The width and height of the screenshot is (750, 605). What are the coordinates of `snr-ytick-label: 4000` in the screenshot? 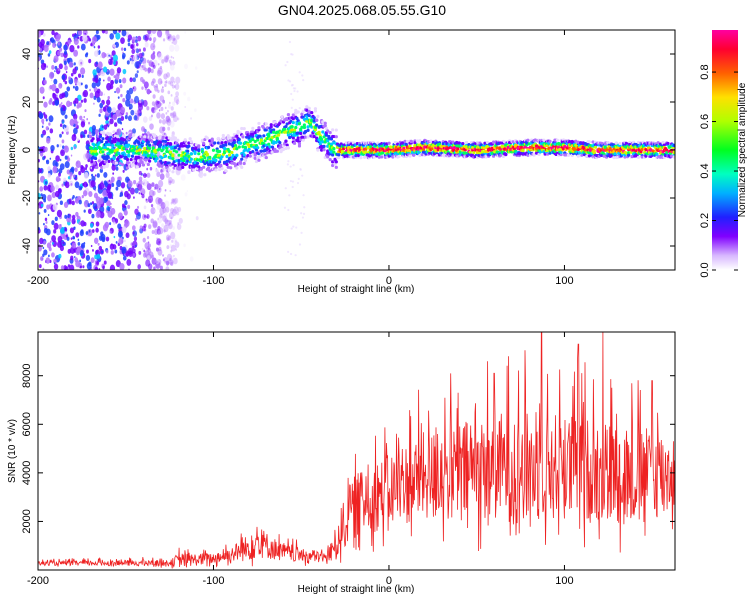 It's located at (27, 473).